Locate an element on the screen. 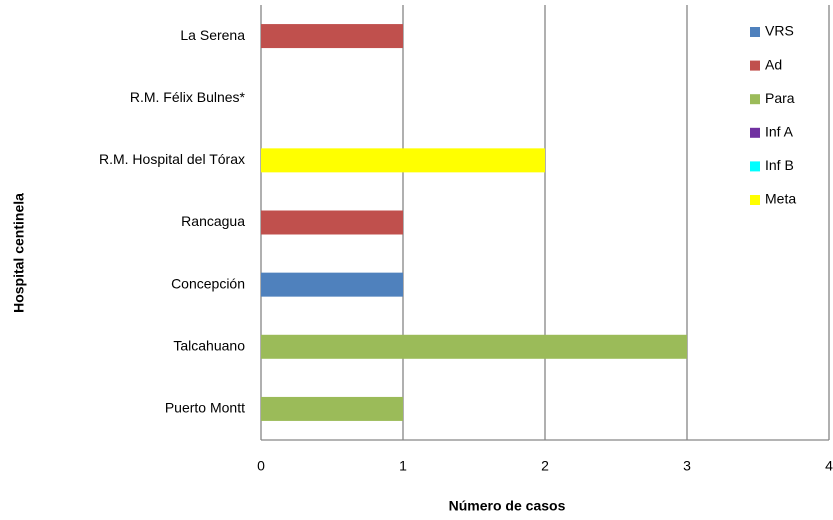 The image size is (833, 520). legend-label: VRS is located at coordinates (779, 31).